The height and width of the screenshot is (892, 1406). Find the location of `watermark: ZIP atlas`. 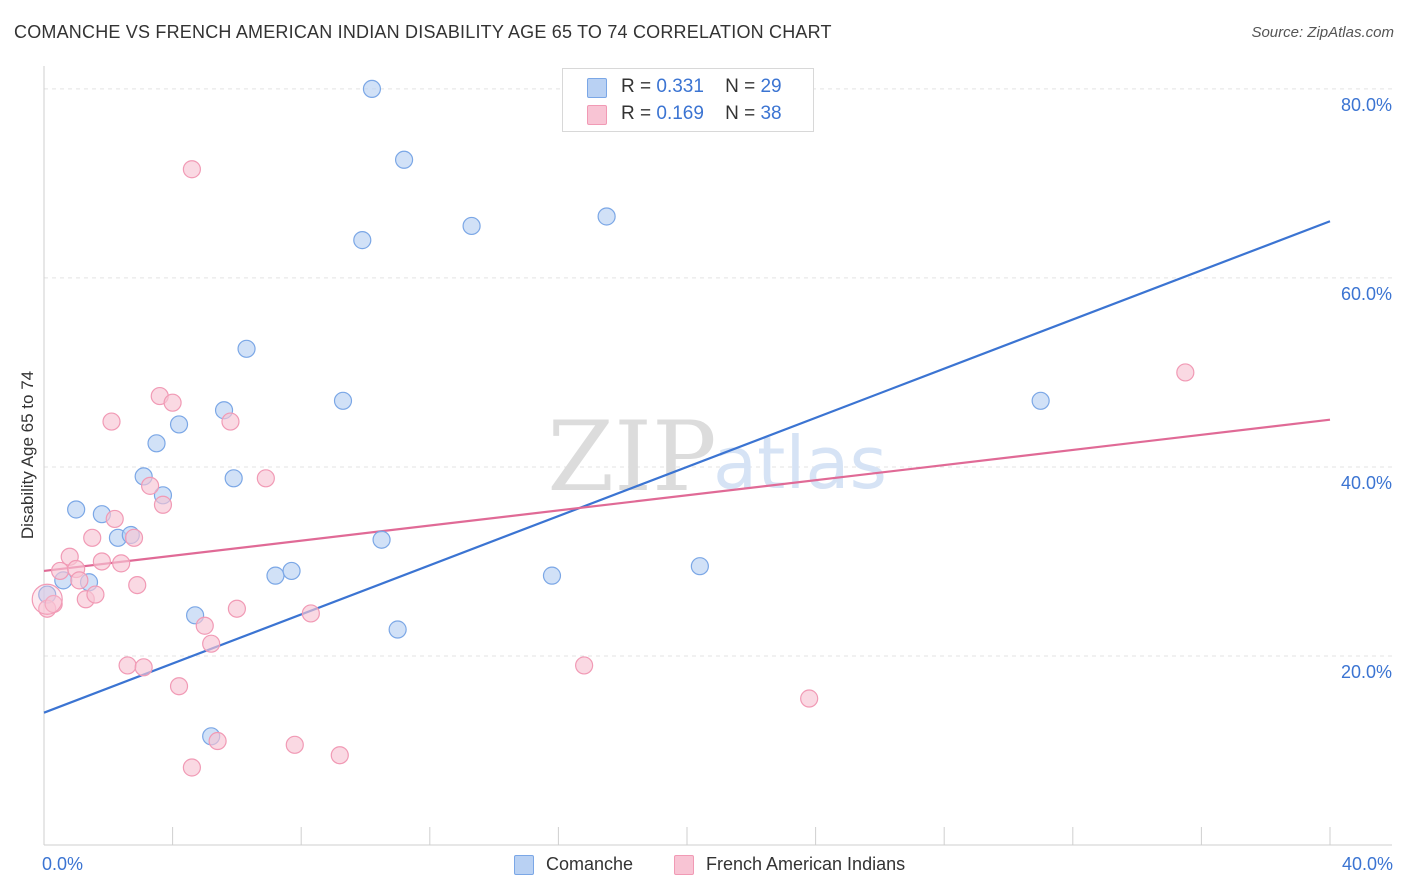

watermark: ZIP atlas is located at coordinates (717, 457).